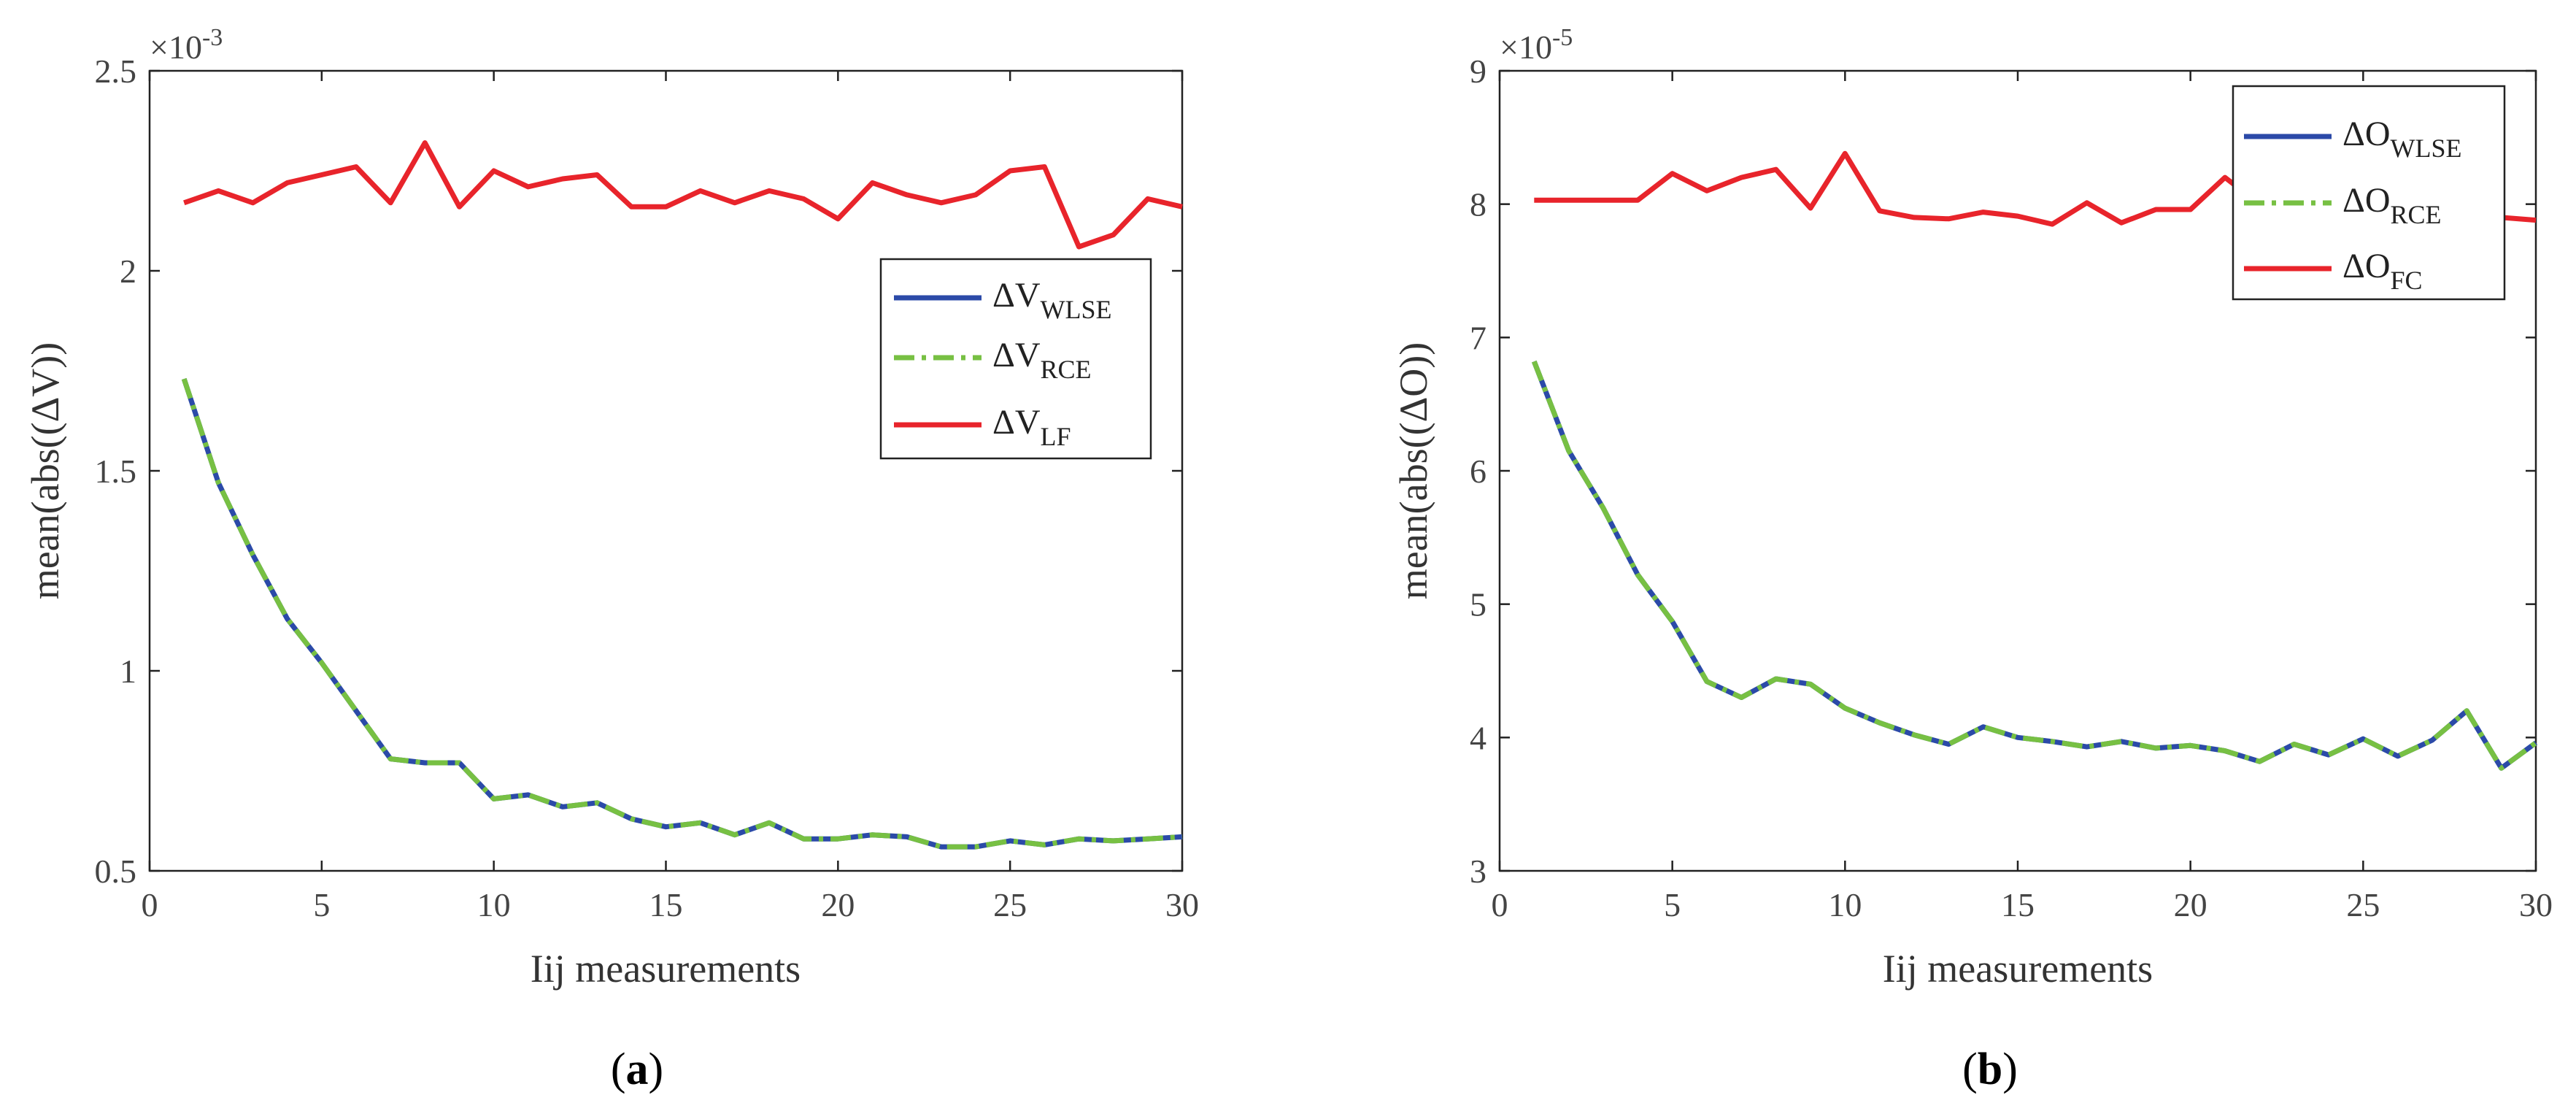  Describe the element at coordinates (2018, 969) in the screenshot. I see `x-axis-label-b: Iij measurements` at that location.